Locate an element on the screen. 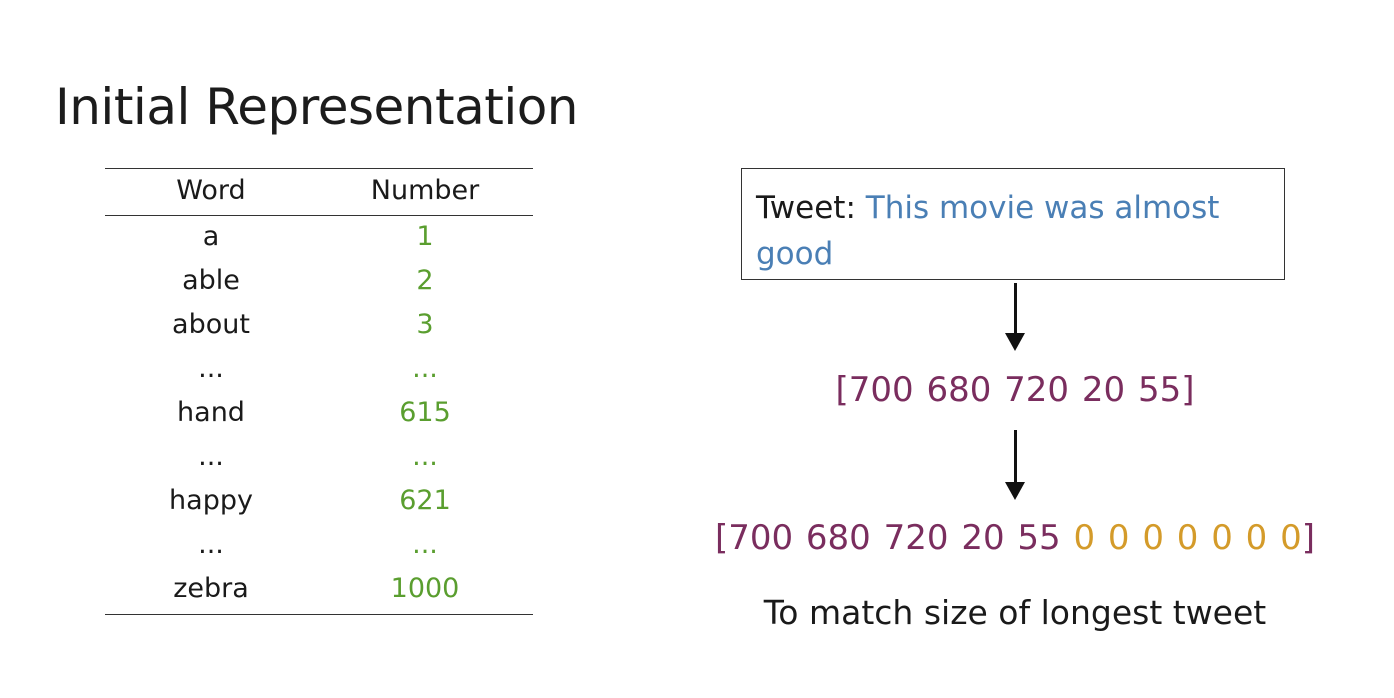 The width and height of the screenshot is (1394, 698). token-sequence: [700 680 720 20 55] is located at coordinates (1015, 390).